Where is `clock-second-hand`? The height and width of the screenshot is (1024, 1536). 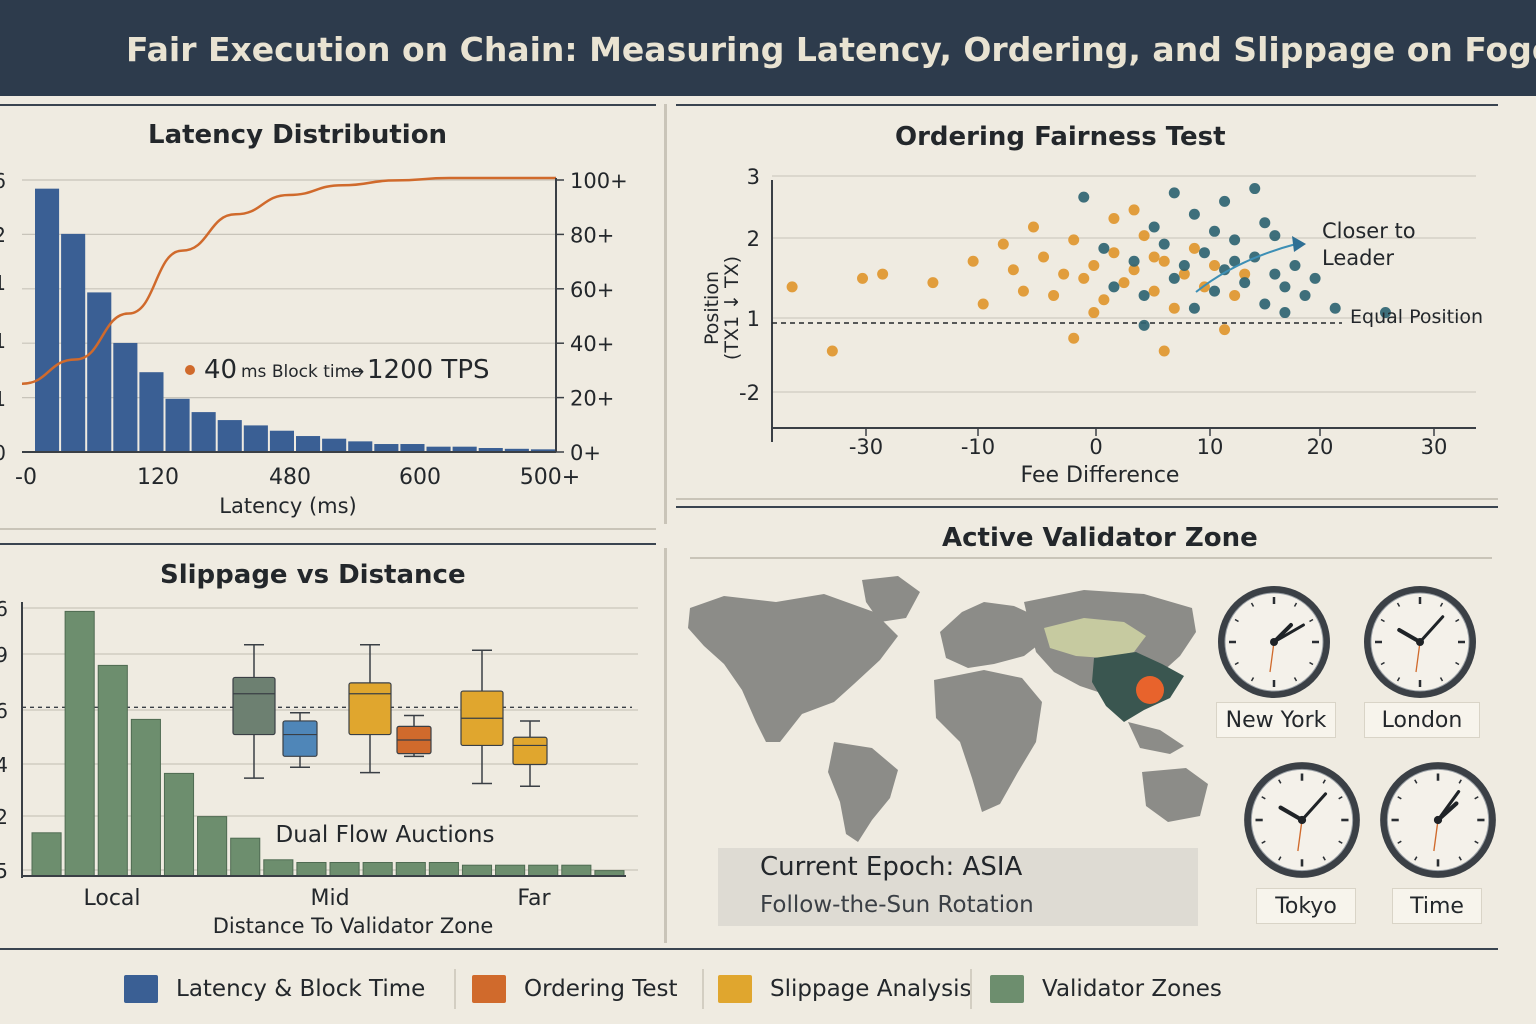
clock-second-hand is located at coordinates (1300, 835).